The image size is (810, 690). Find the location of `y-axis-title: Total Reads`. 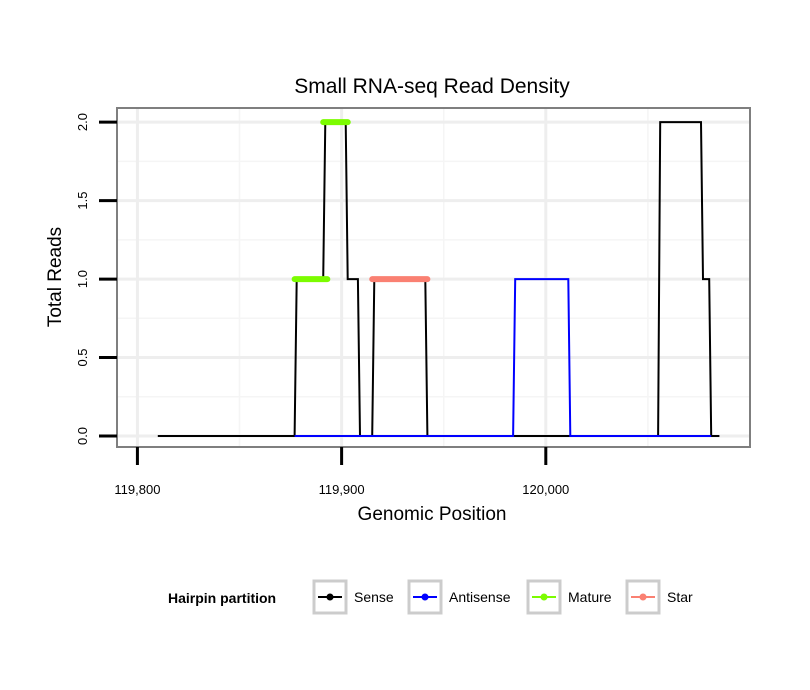

y-axis-title: Total Reads is located at coordinates (55, 277).